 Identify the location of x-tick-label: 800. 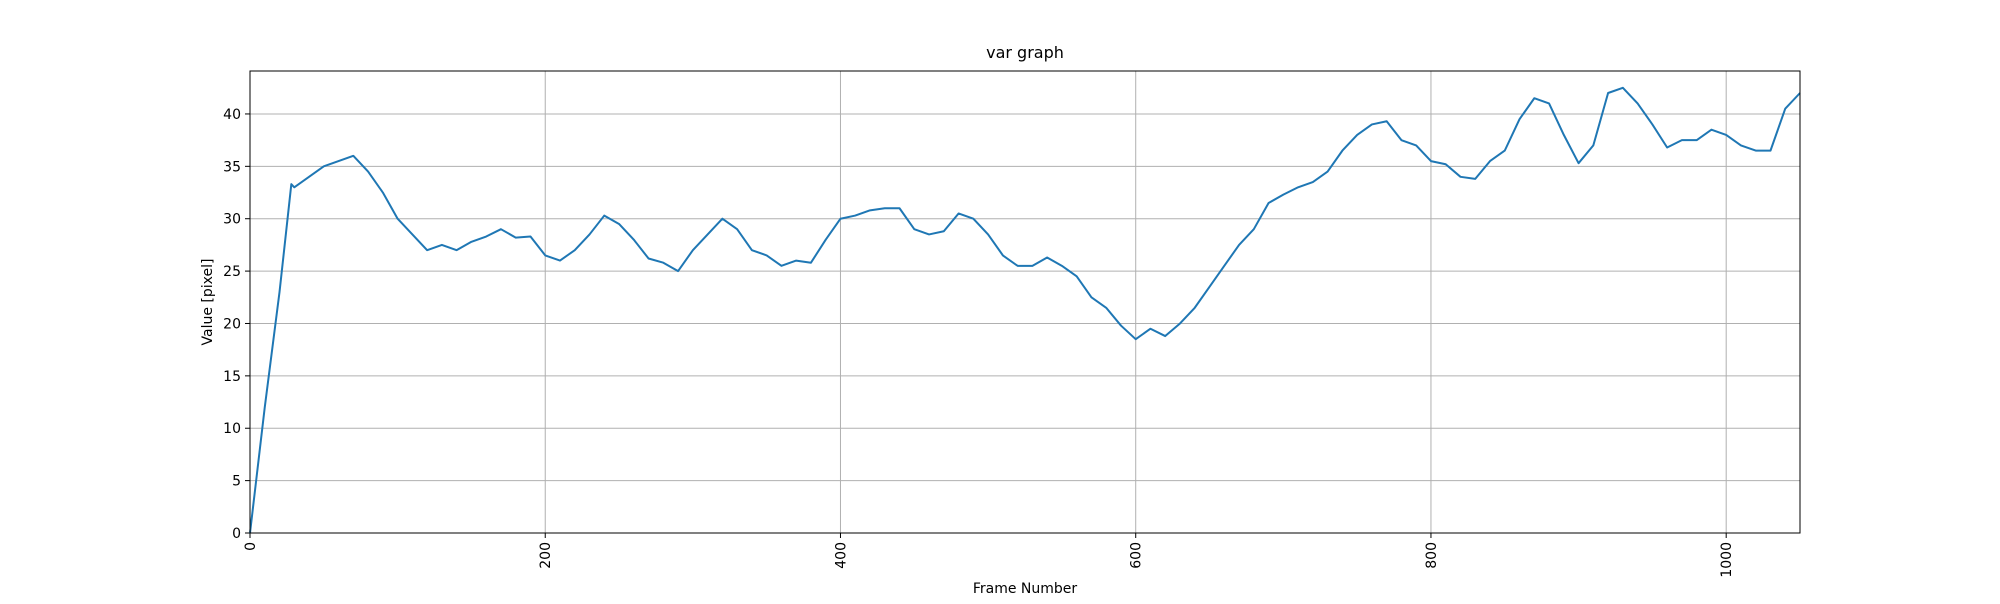
(1432, 555).